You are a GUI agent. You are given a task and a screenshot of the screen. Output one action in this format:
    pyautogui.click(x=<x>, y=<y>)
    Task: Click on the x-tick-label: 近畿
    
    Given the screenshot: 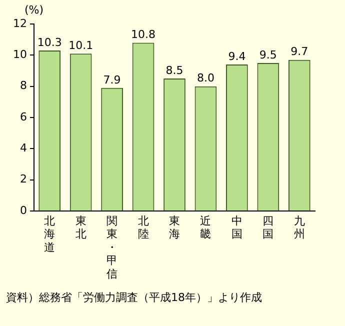 What is the action you would take?
    pyautogui.click(x=206, y=227)
    